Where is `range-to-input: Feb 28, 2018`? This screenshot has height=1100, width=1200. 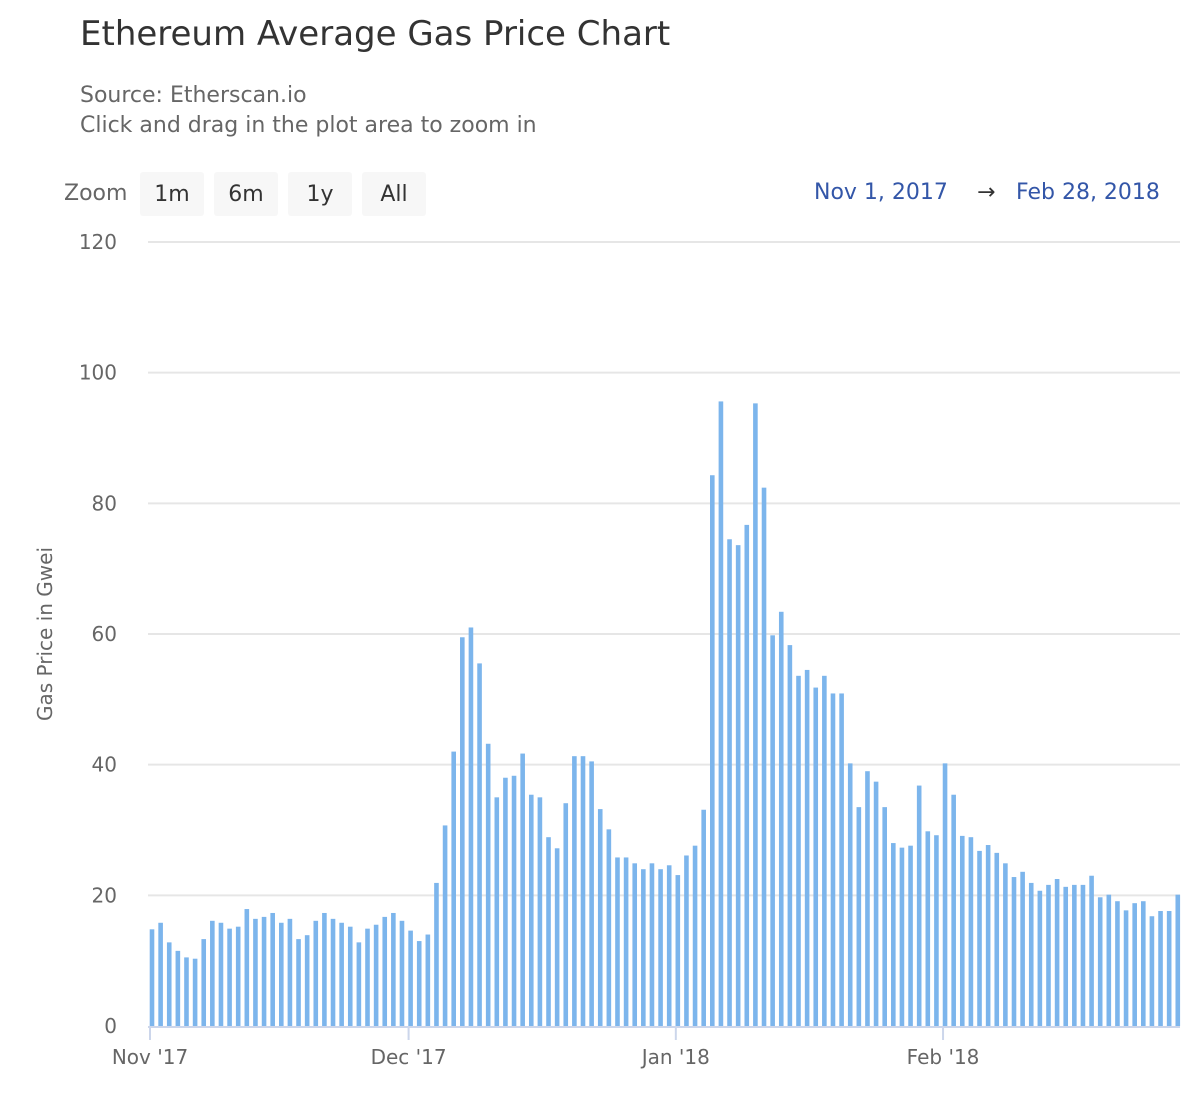
range-to-input: Feb 28, 2018 is located at coordinates (1088, 192).